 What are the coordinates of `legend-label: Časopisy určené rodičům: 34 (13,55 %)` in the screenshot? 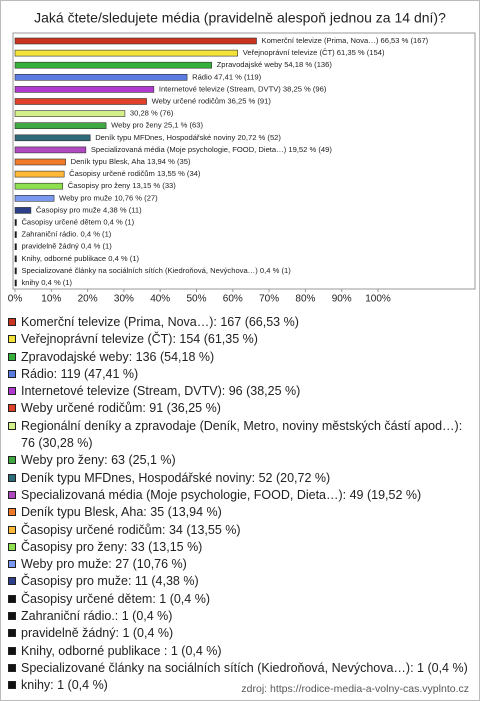 It's located at (131, 529).